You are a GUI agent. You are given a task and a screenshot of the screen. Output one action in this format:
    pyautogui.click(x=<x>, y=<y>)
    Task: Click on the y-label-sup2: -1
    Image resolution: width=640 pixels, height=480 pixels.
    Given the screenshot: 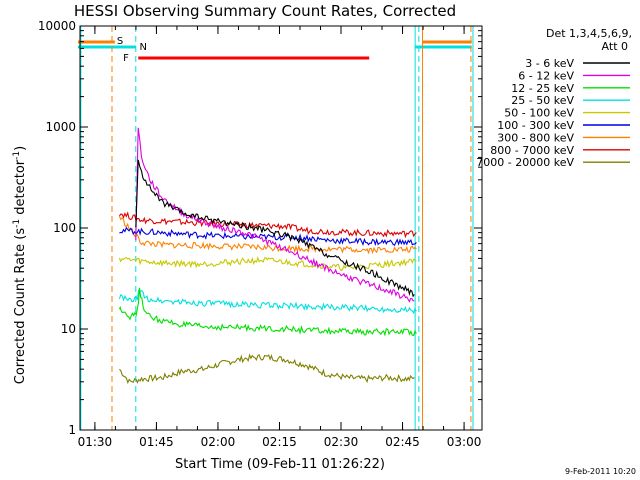 What is the action you would take?
    pyautogui.click(x=17, y=155)
    